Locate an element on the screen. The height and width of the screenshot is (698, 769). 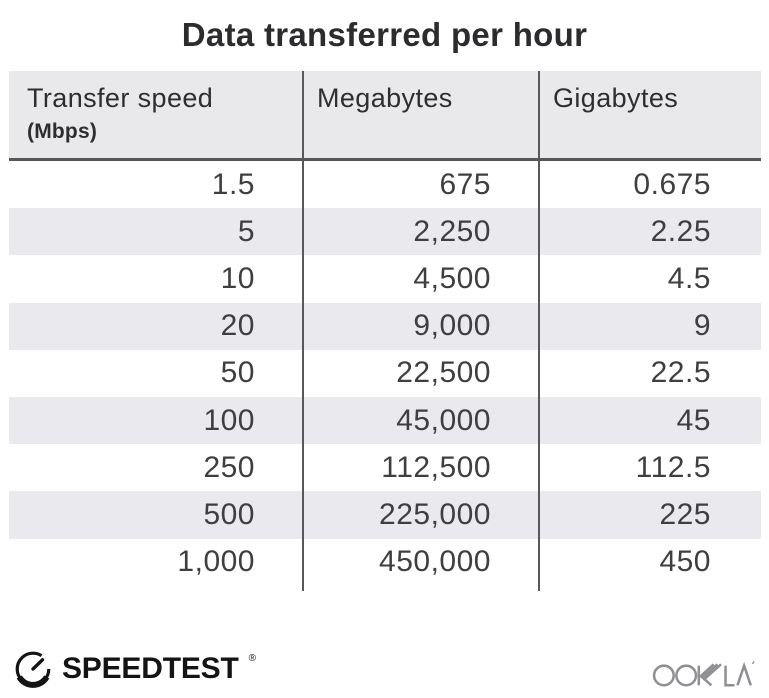
cell-megabytes: 22,500 is located at coordinates (420, 373).